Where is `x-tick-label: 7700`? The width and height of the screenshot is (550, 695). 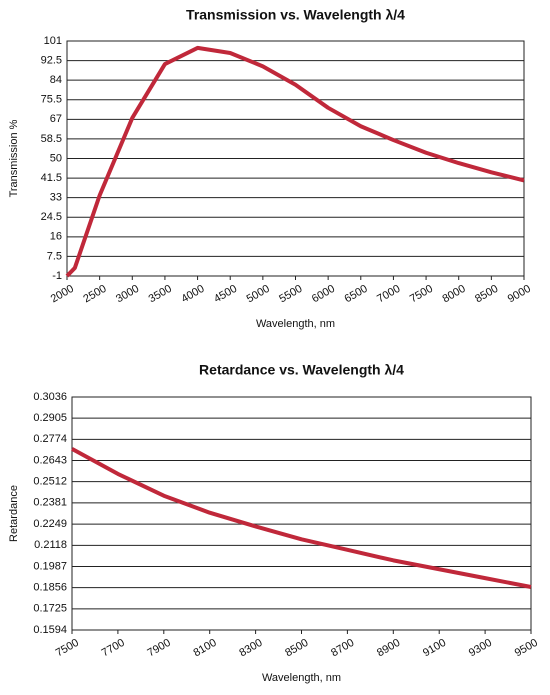
x-tick-label: 7700 is located at coordinates (113, 648).